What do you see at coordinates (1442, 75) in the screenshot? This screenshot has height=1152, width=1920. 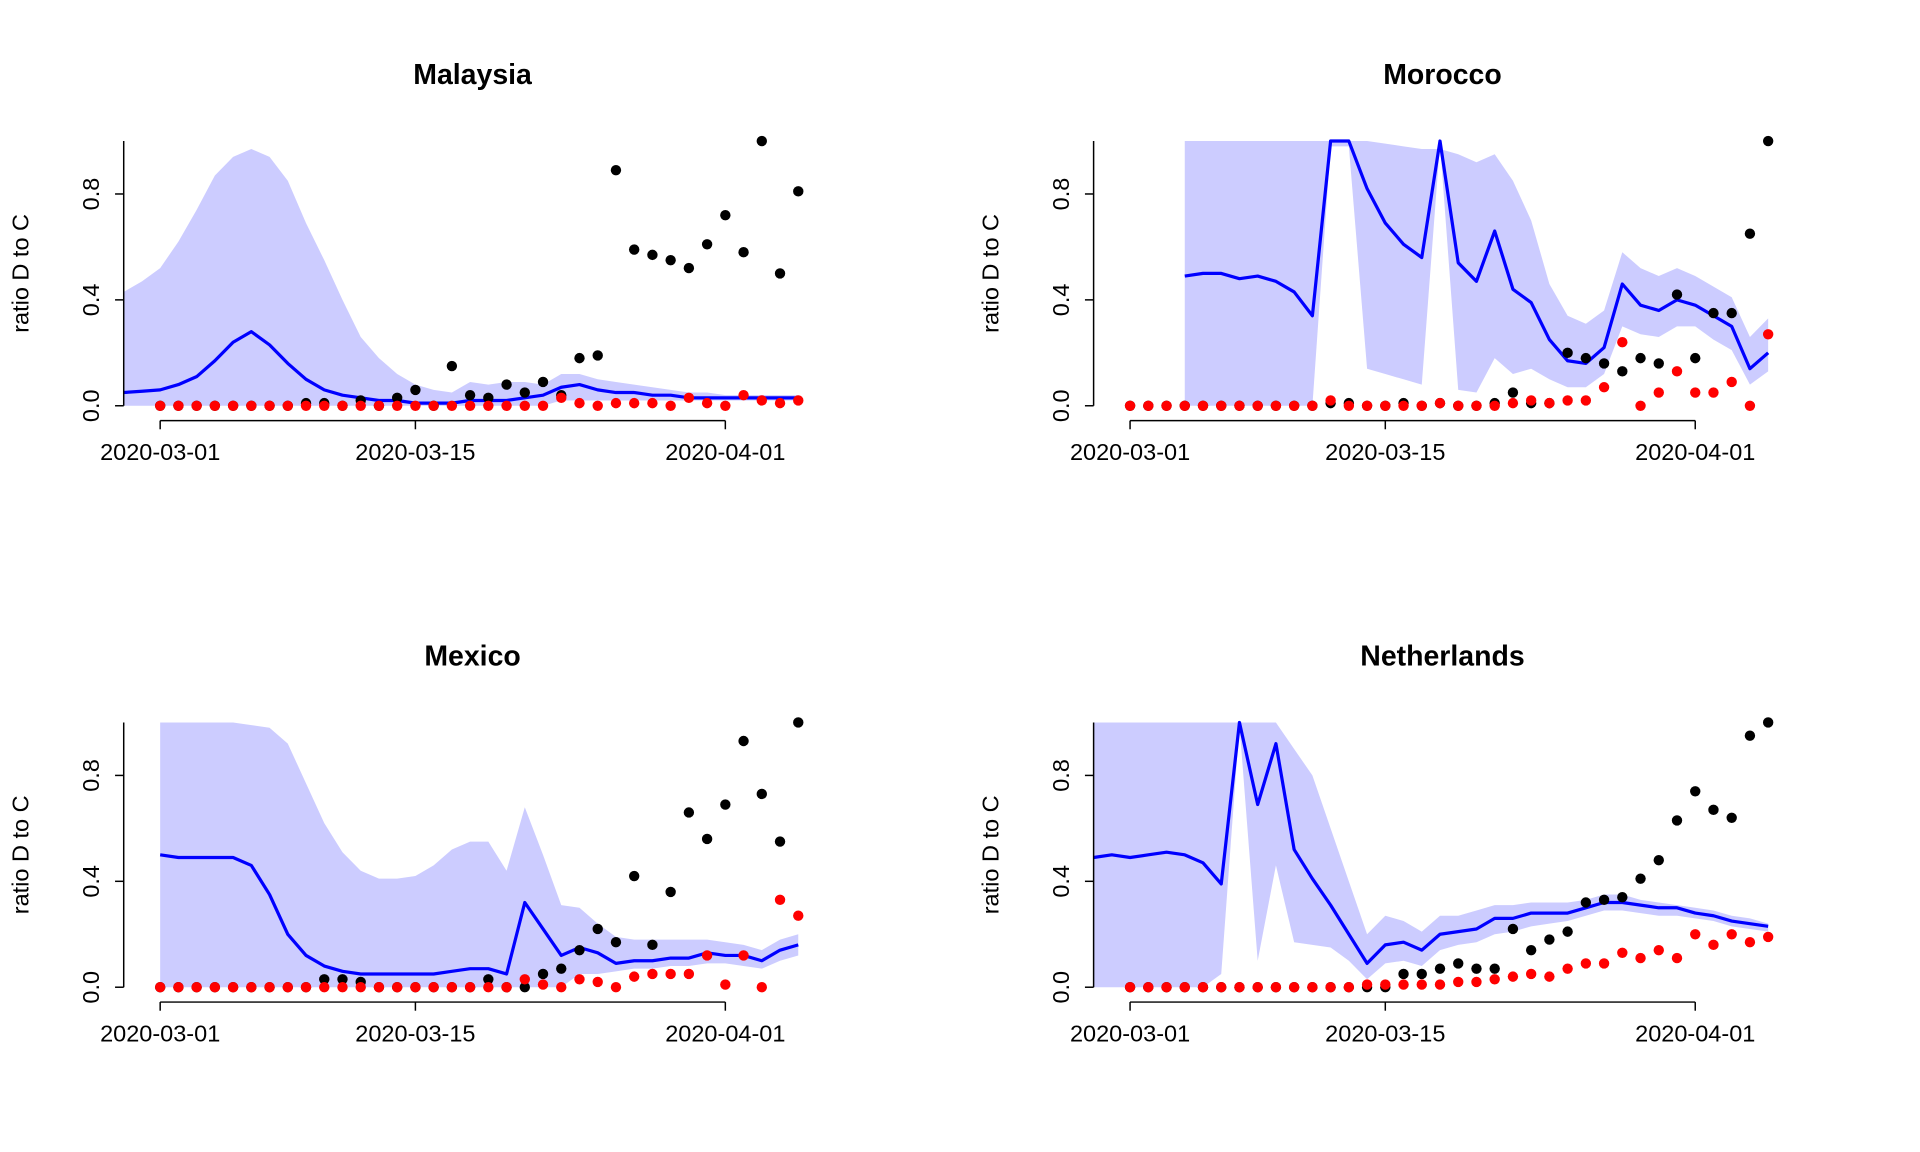 I see `panel-title: Morocco` at bounding box center [1442, 75].